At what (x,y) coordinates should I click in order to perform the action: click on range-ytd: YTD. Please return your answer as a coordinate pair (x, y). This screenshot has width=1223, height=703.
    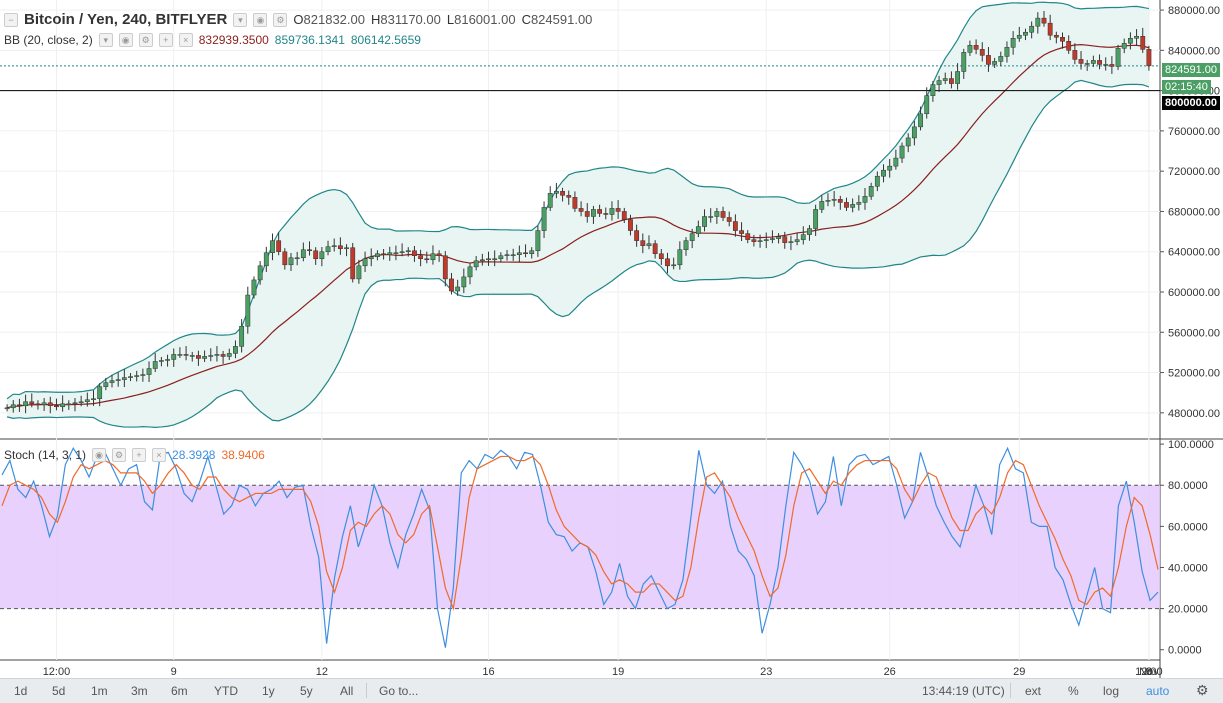
    Looking at the image, I should click on (226, 691).